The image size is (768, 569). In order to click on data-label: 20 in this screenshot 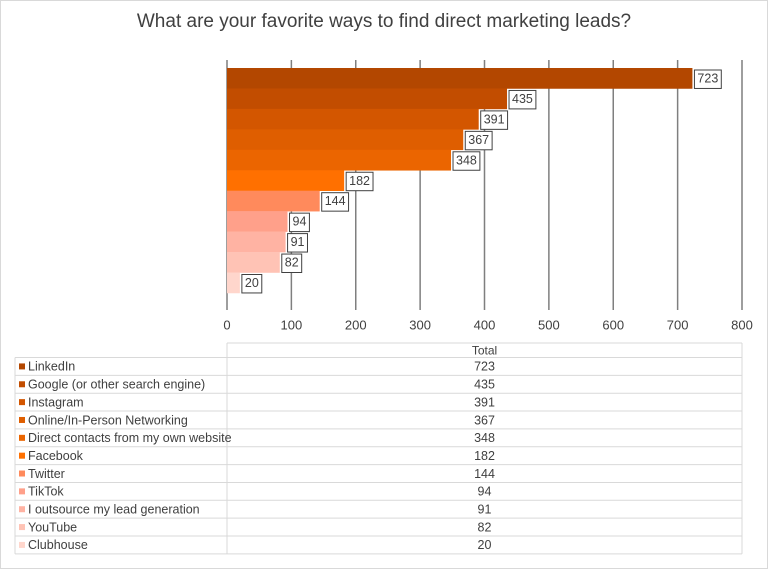, I will do `click(252, 283)`.